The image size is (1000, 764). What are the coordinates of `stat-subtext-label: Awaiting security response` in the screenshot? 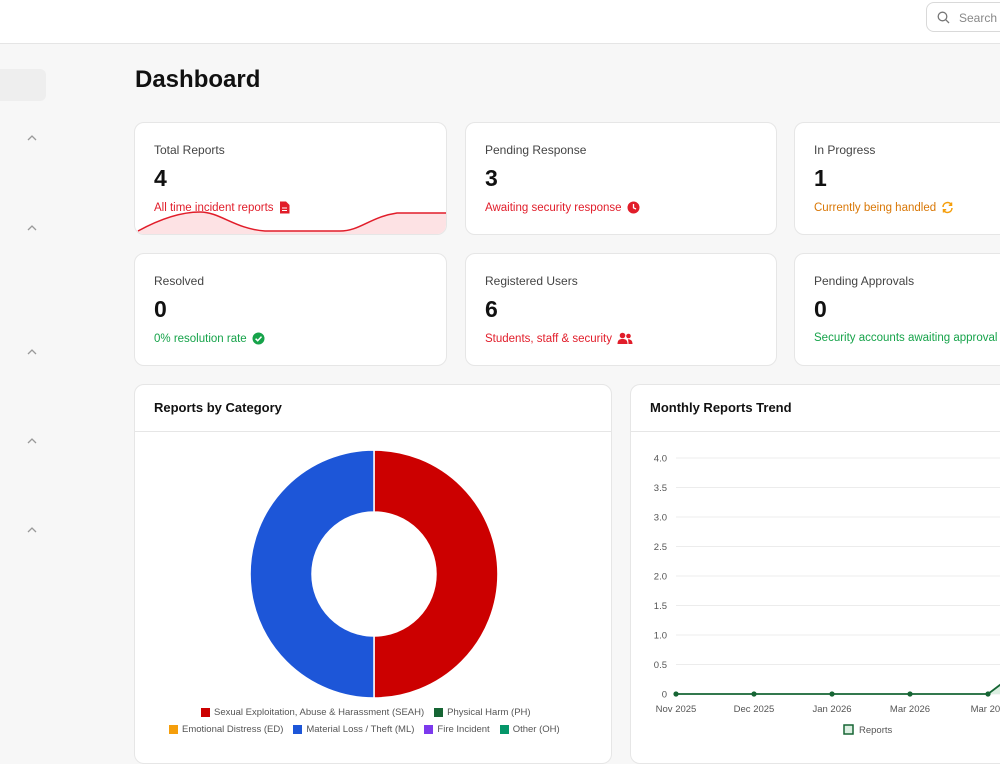 It's located at (553, 207).